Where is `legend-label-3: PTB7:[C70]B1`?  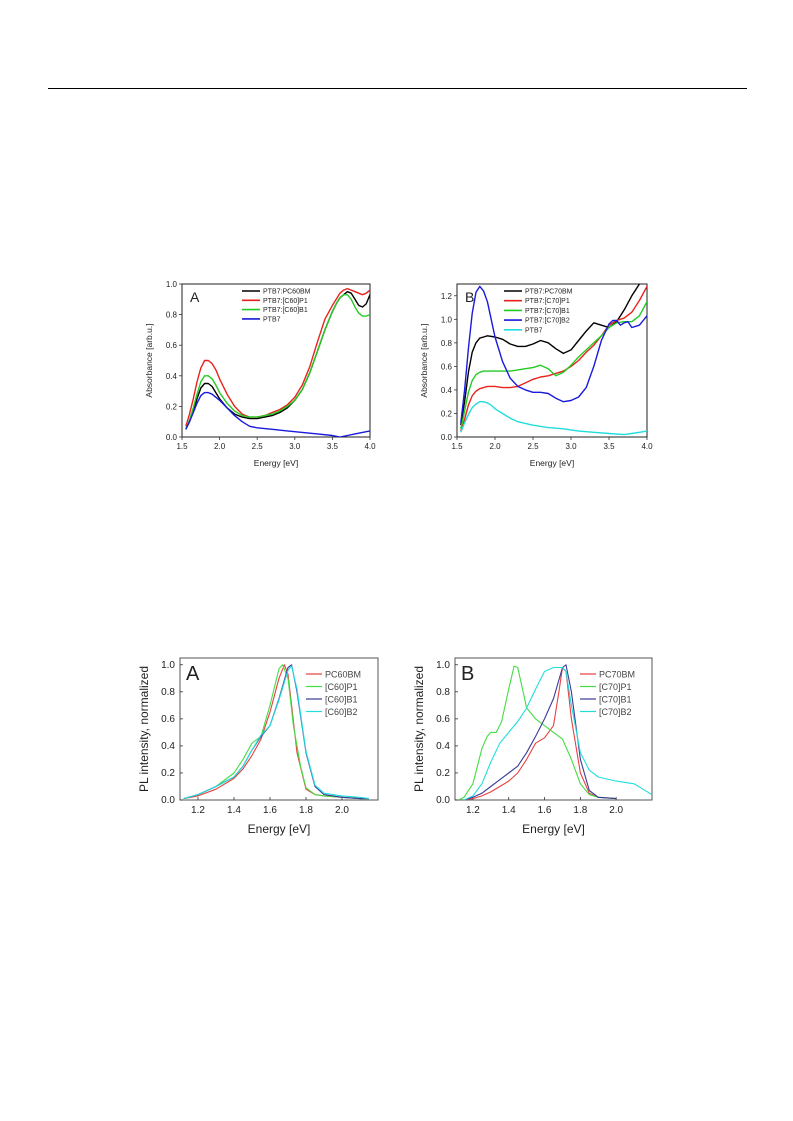 legend-label-3: PTB7:[C70]B1 is located at coordinates (547, 311).